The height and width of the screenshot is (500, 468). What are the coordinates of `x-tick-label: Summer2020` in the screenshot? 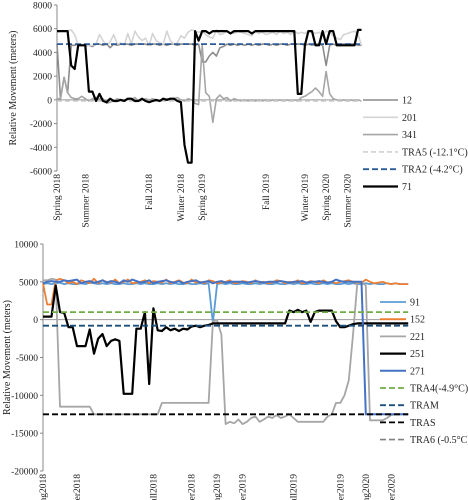 It's located at (392, 487).